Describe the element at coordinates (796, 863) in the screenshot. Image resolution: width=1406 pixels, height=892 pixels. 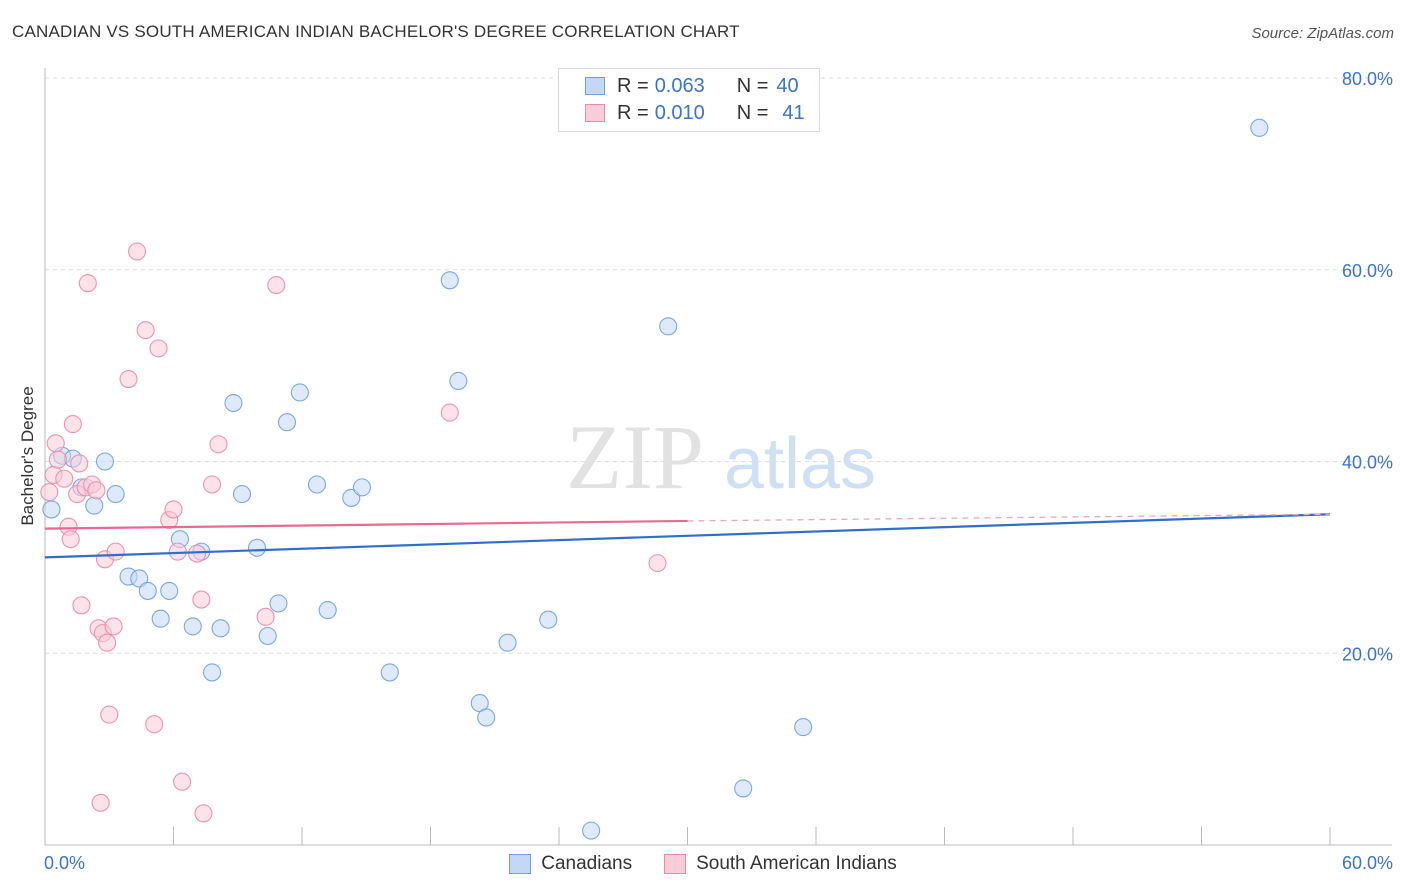
I see `legend-label-south-american-indians: South American Indians` at that location.